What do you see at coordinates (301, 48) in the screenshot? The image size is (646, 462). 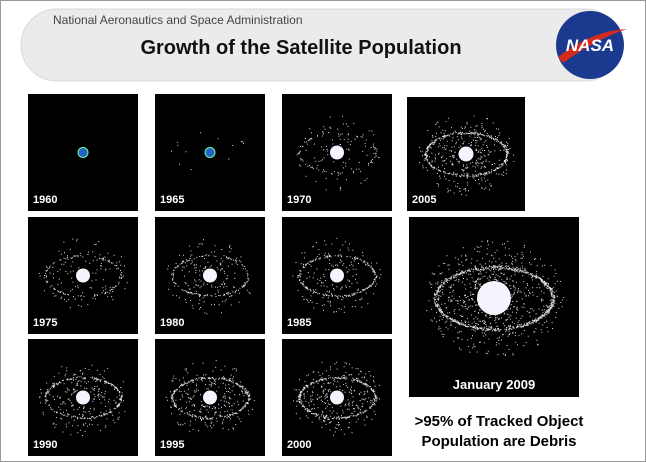 I see `slide-title: Growth of the Satellite Population` at bounding box center [301, 48].